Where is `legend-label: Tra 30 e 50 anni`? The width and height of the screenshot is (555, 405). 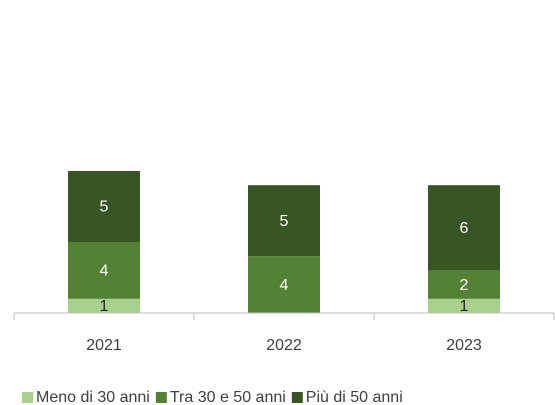
legend-label: Tra 30 e 50 anni is located at coordinates (228, 397).